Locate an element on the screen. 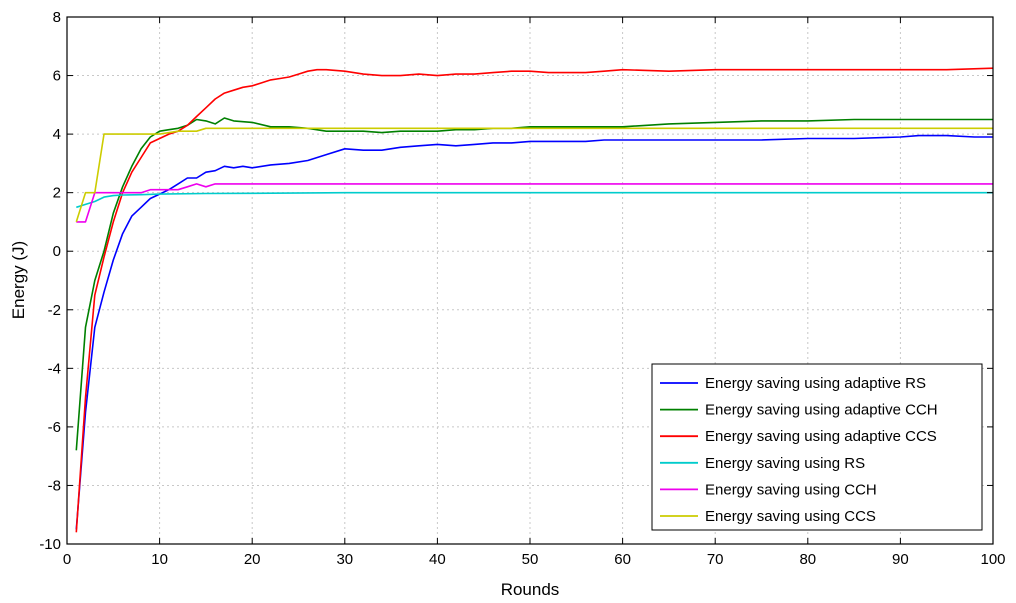 The height and width of the screenshot is (603, 1016). x-tick-label: 50 is located at coordinates (530, 559).